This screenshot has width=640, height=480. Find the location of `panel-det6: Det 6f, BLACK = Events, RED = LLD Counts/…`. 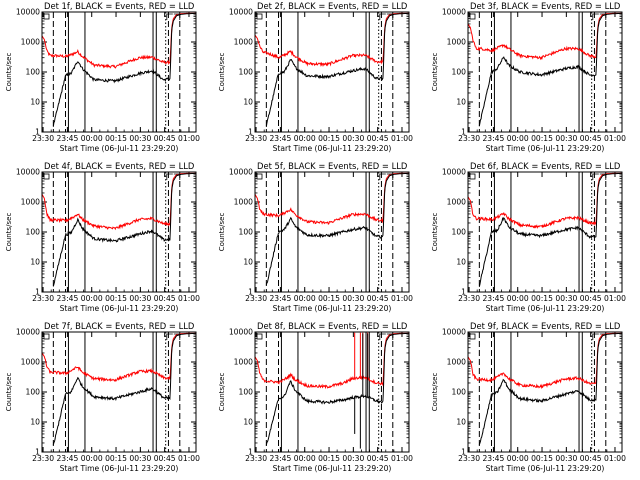

panel-det6: Det 6f, BLACK = Events, RED = LLD Counts/… is located at coordinates (528, 237).